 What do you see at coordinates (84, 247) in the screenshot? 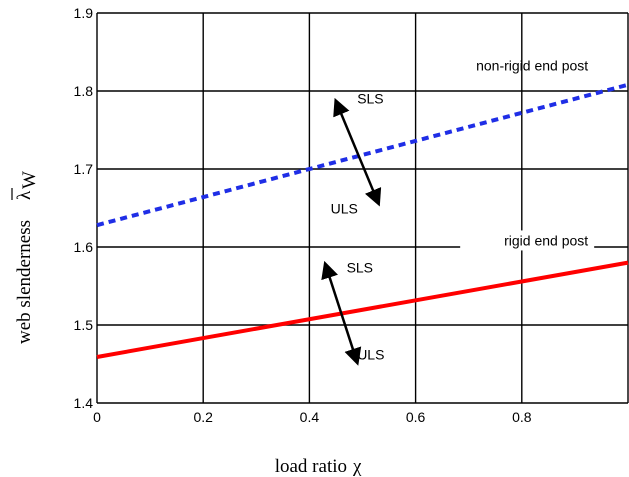
I see `y-tick-label: 1.6` at bounding box center [84, 247].